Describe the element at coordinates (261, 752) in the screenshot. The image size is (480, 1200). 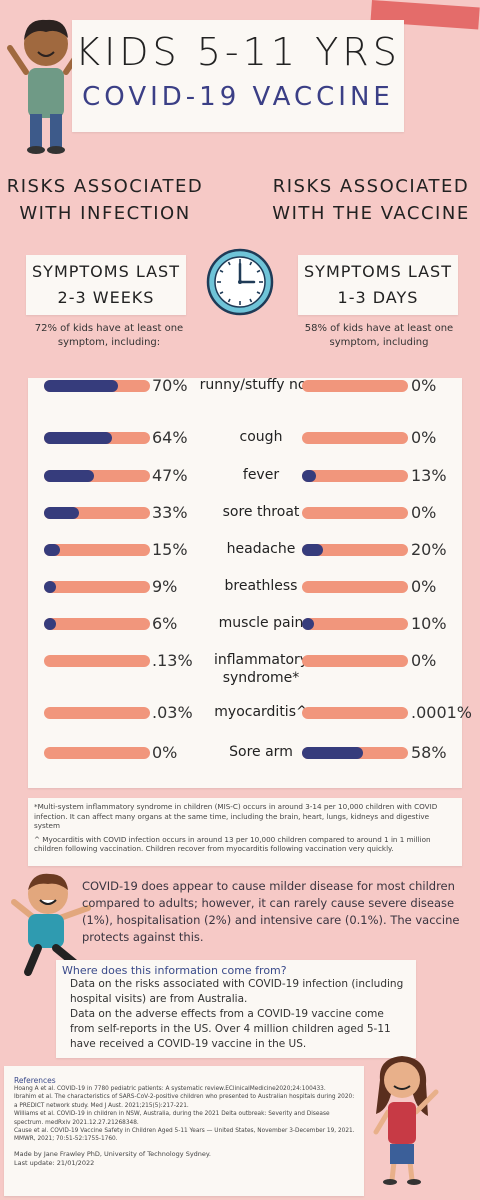
I see `symptom-label: Sore arm` at that location.